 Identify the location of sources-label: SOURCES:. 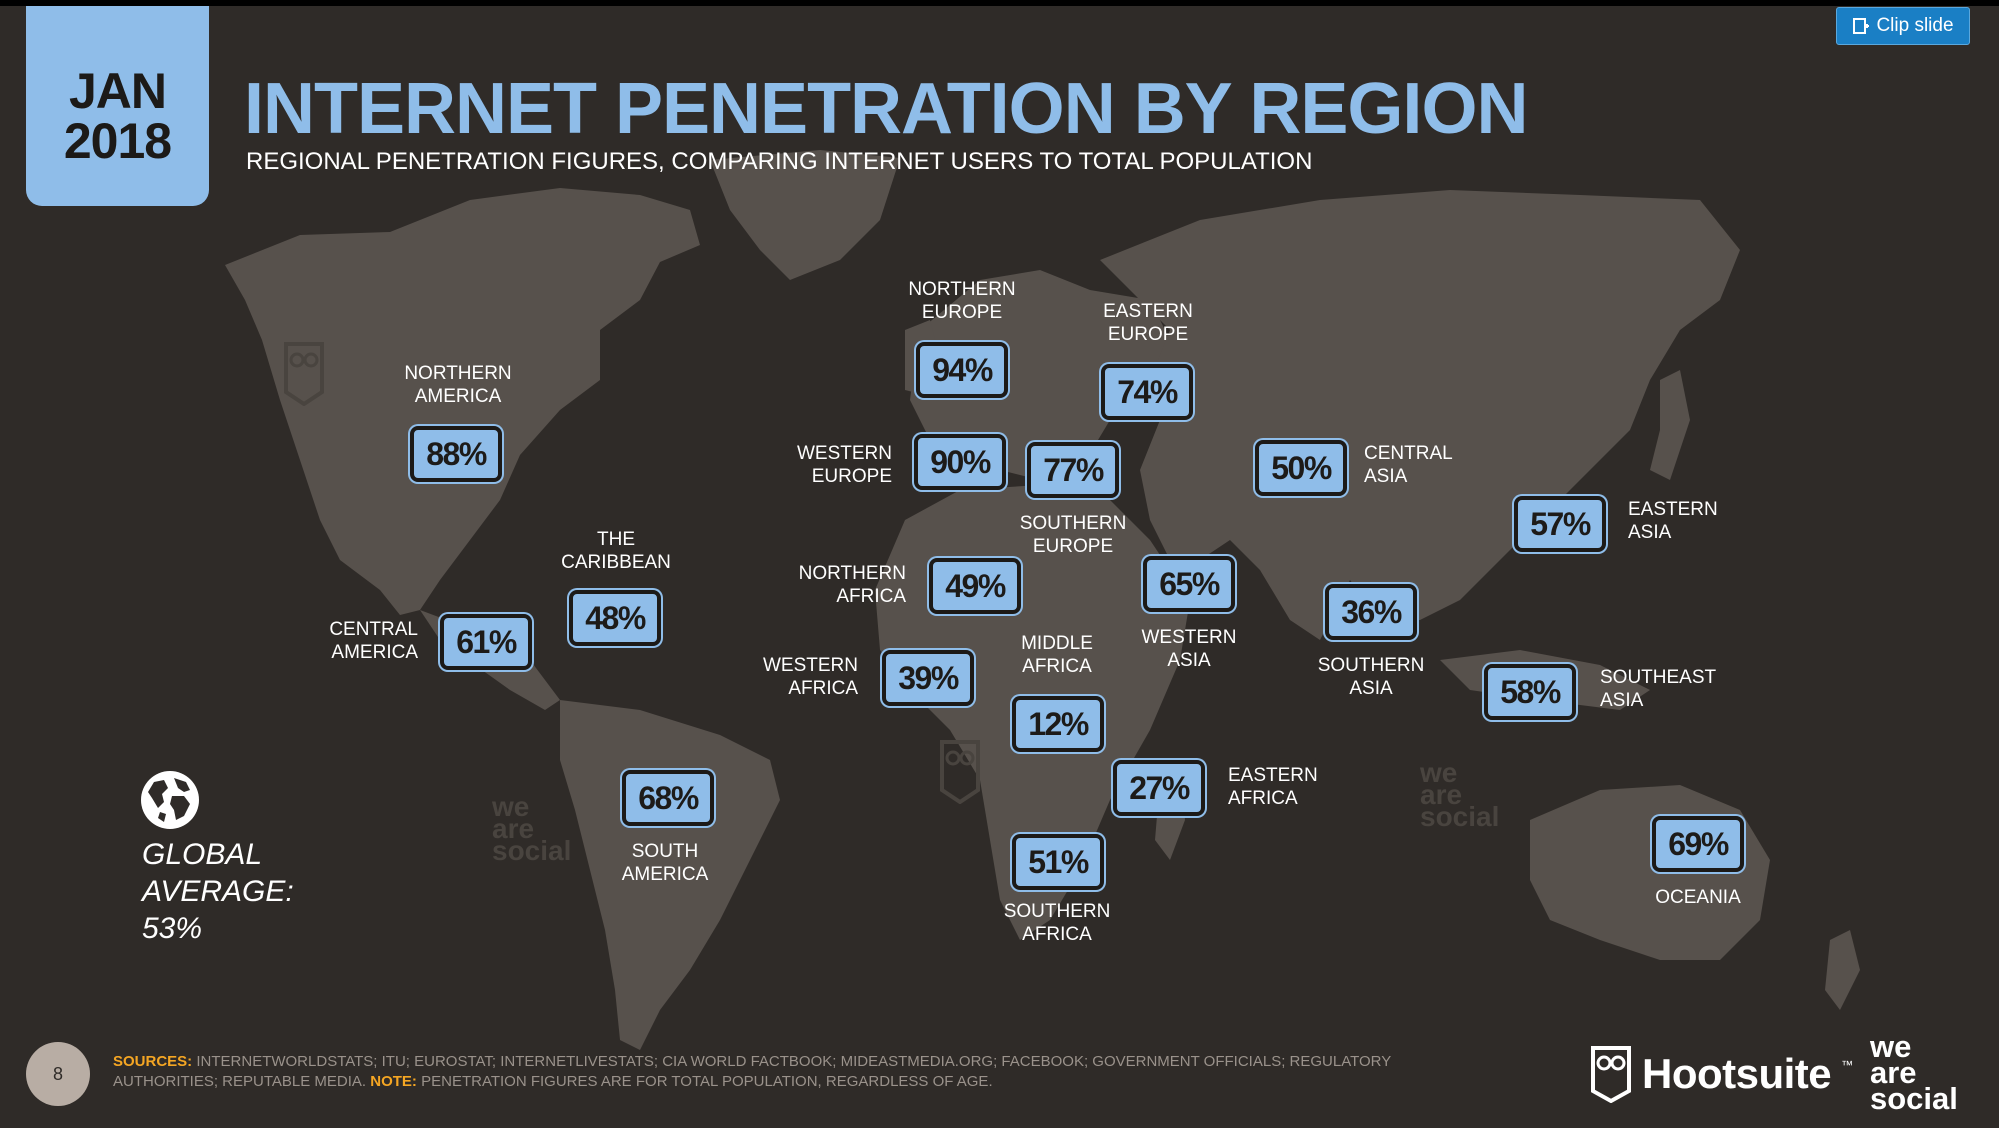
(153, 1061).